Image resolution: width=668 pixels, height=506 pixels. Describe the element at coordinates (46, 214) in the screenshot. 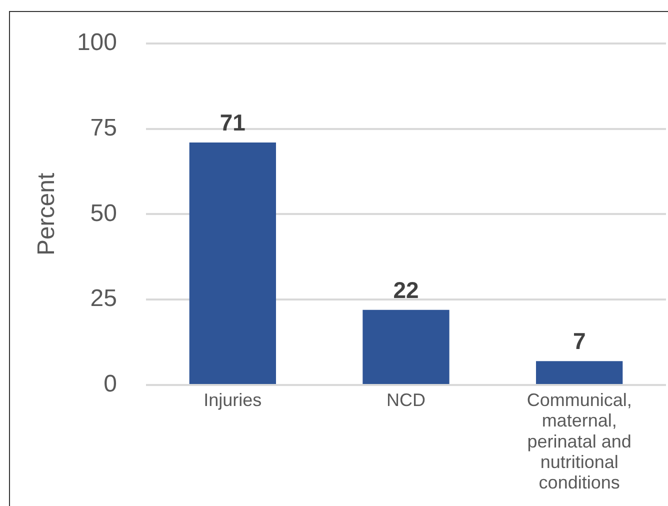

I see `y-axis-title: Percent` at that location.